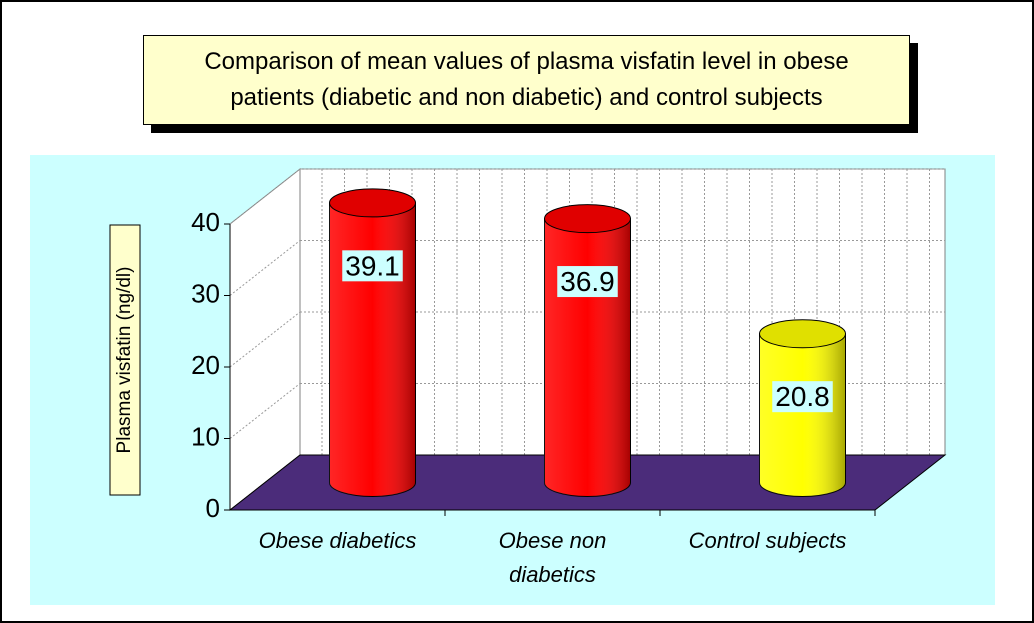 Image resolution: width=1034 pixels, height=623 pixels. Describe the element at coordinates (552, 557) in the screenshot. I see `x-tick-label: Obese non diabetics` at that location.